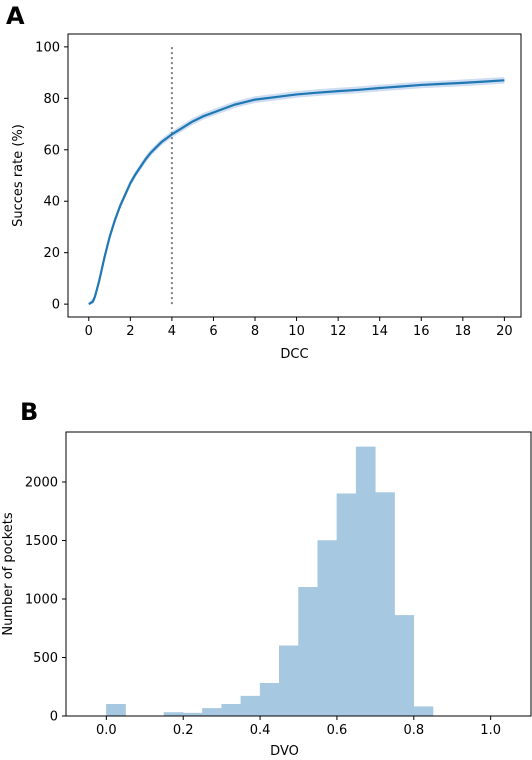 The height and width of the screenshot is (760, 532). Describe the element at coordinates (18, 175) in the screenshot. I see `panel-a-ylabel: Succes rate (%)` at that location.